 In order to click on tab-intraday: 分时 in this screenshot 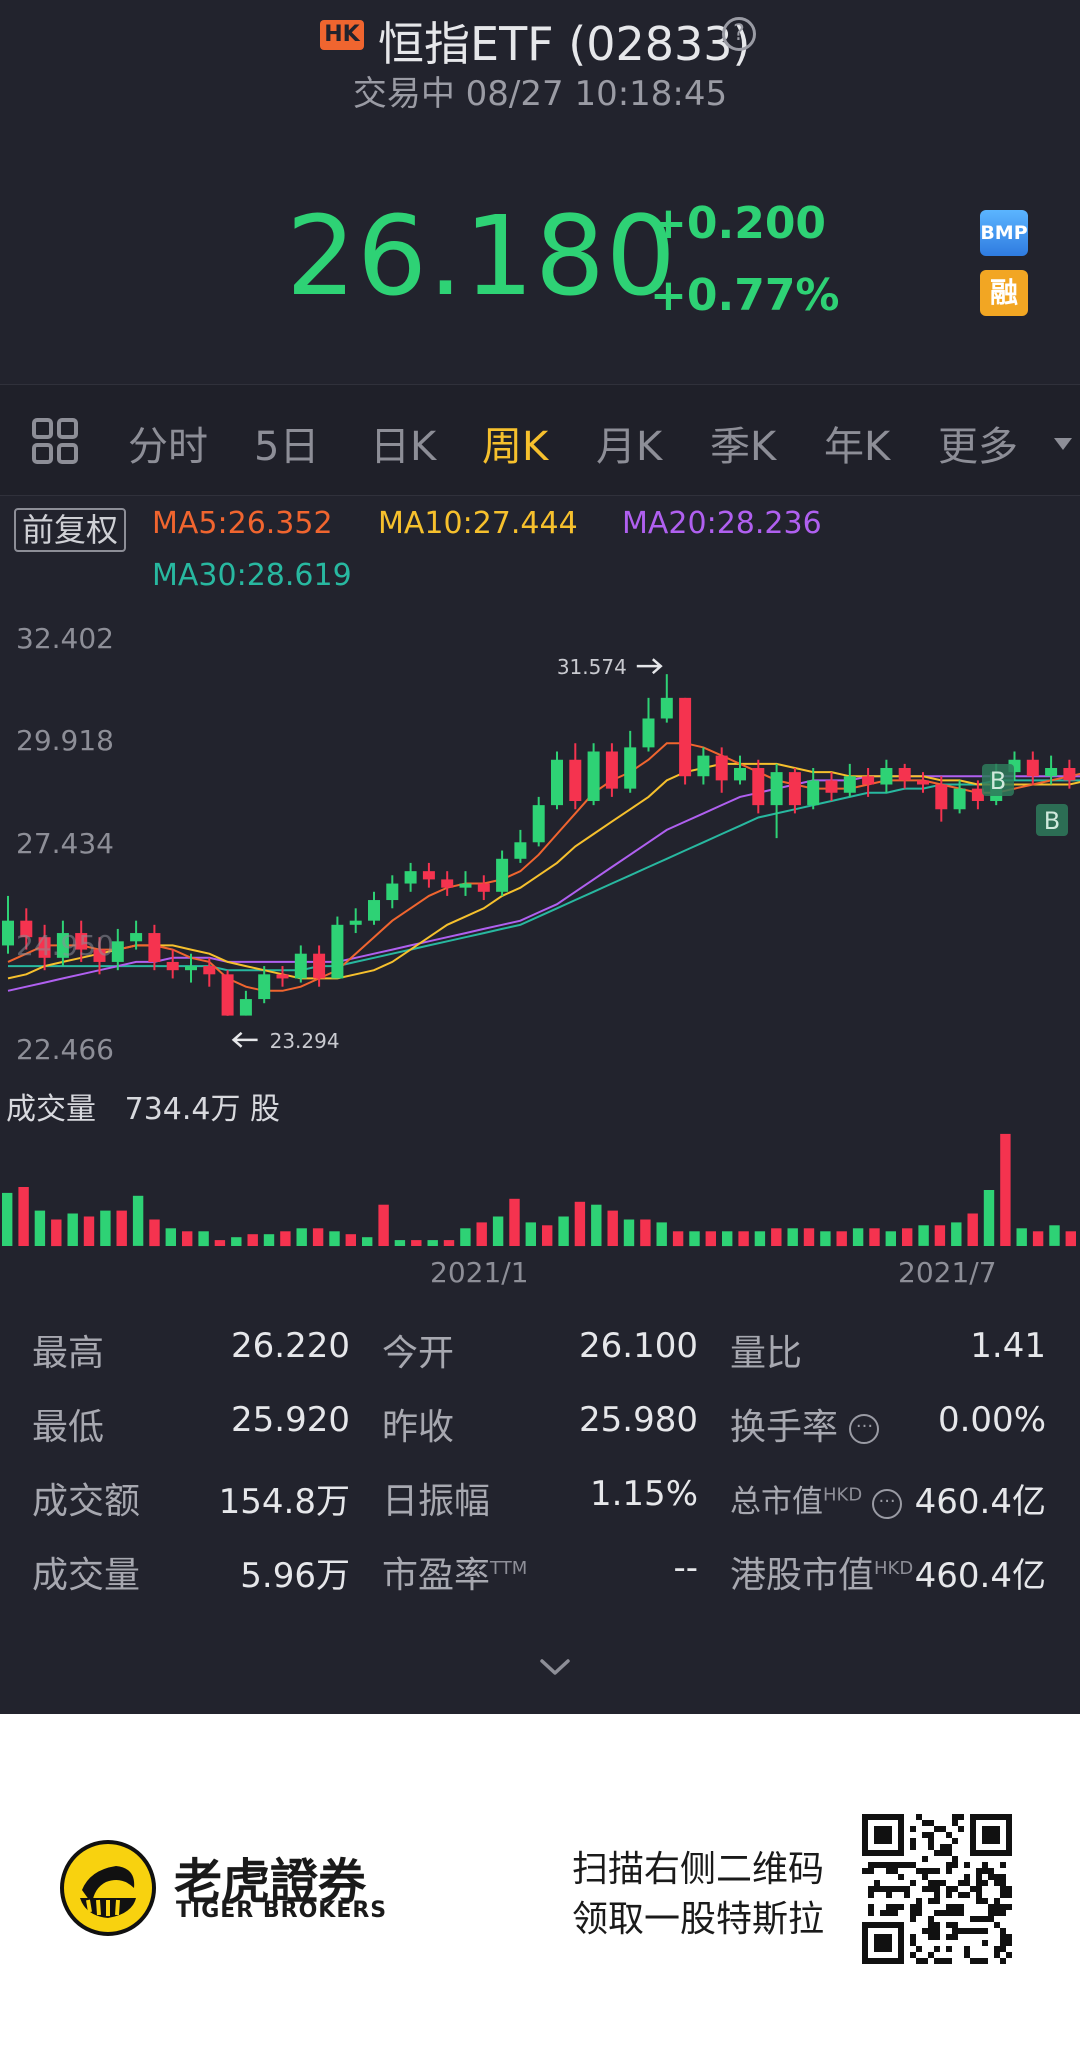, I will do `click(168, 447)`.